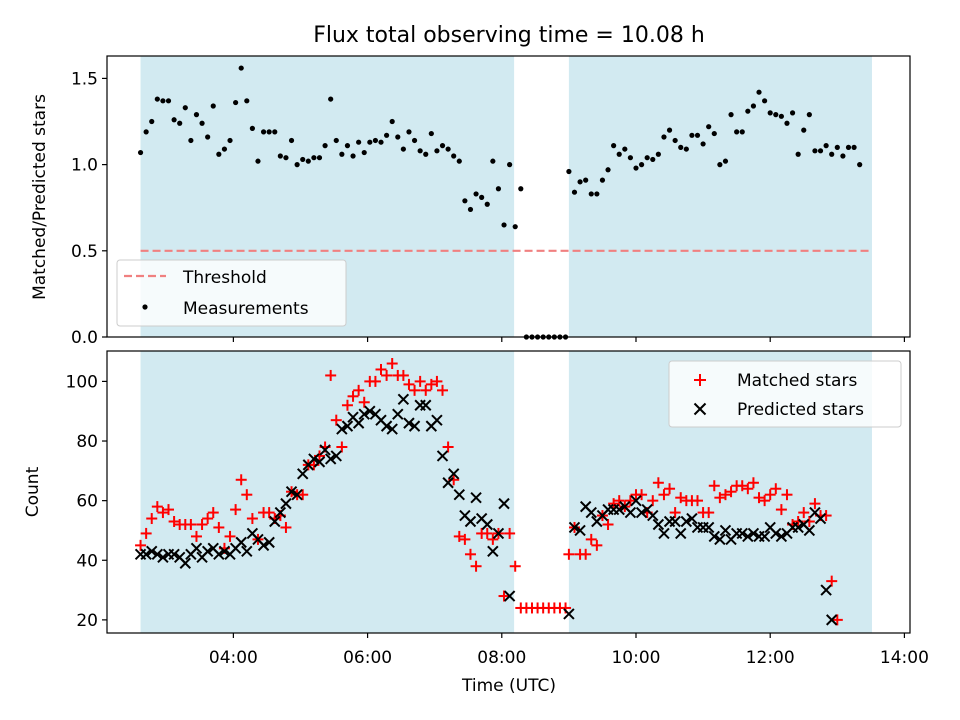  I want to click on chart-title: Flux total observing time = 10.08 h, so click(509, 35).